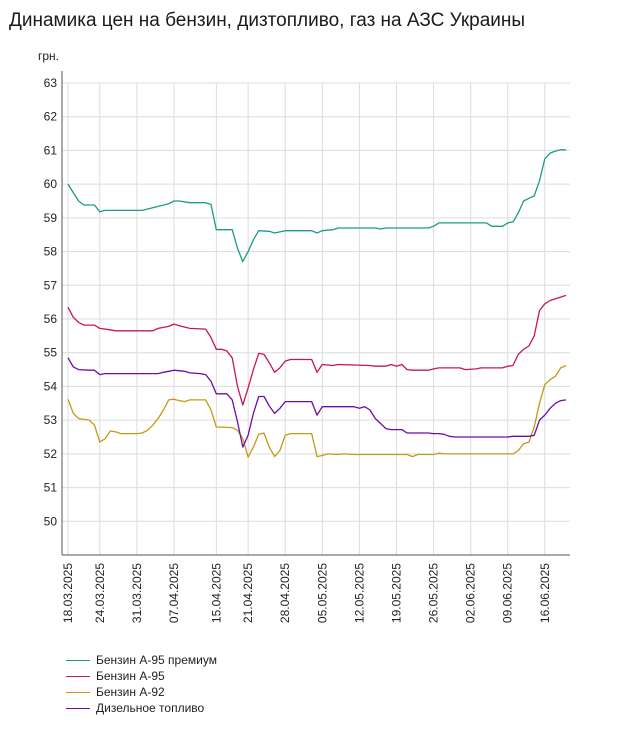 The image size is (617, 735). I want to click on legend-label: Бензин А-95, so click(130, 676).